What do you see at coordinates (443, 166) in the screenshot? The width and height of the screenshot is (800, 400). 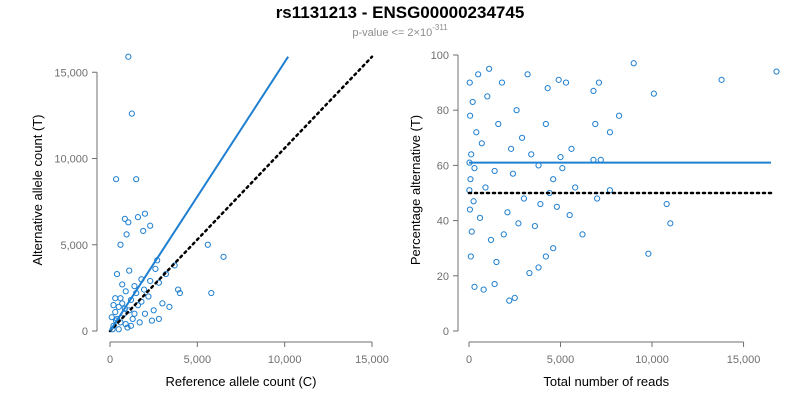 I see `y-tick-label: 60` at bounding box center [443, 166].